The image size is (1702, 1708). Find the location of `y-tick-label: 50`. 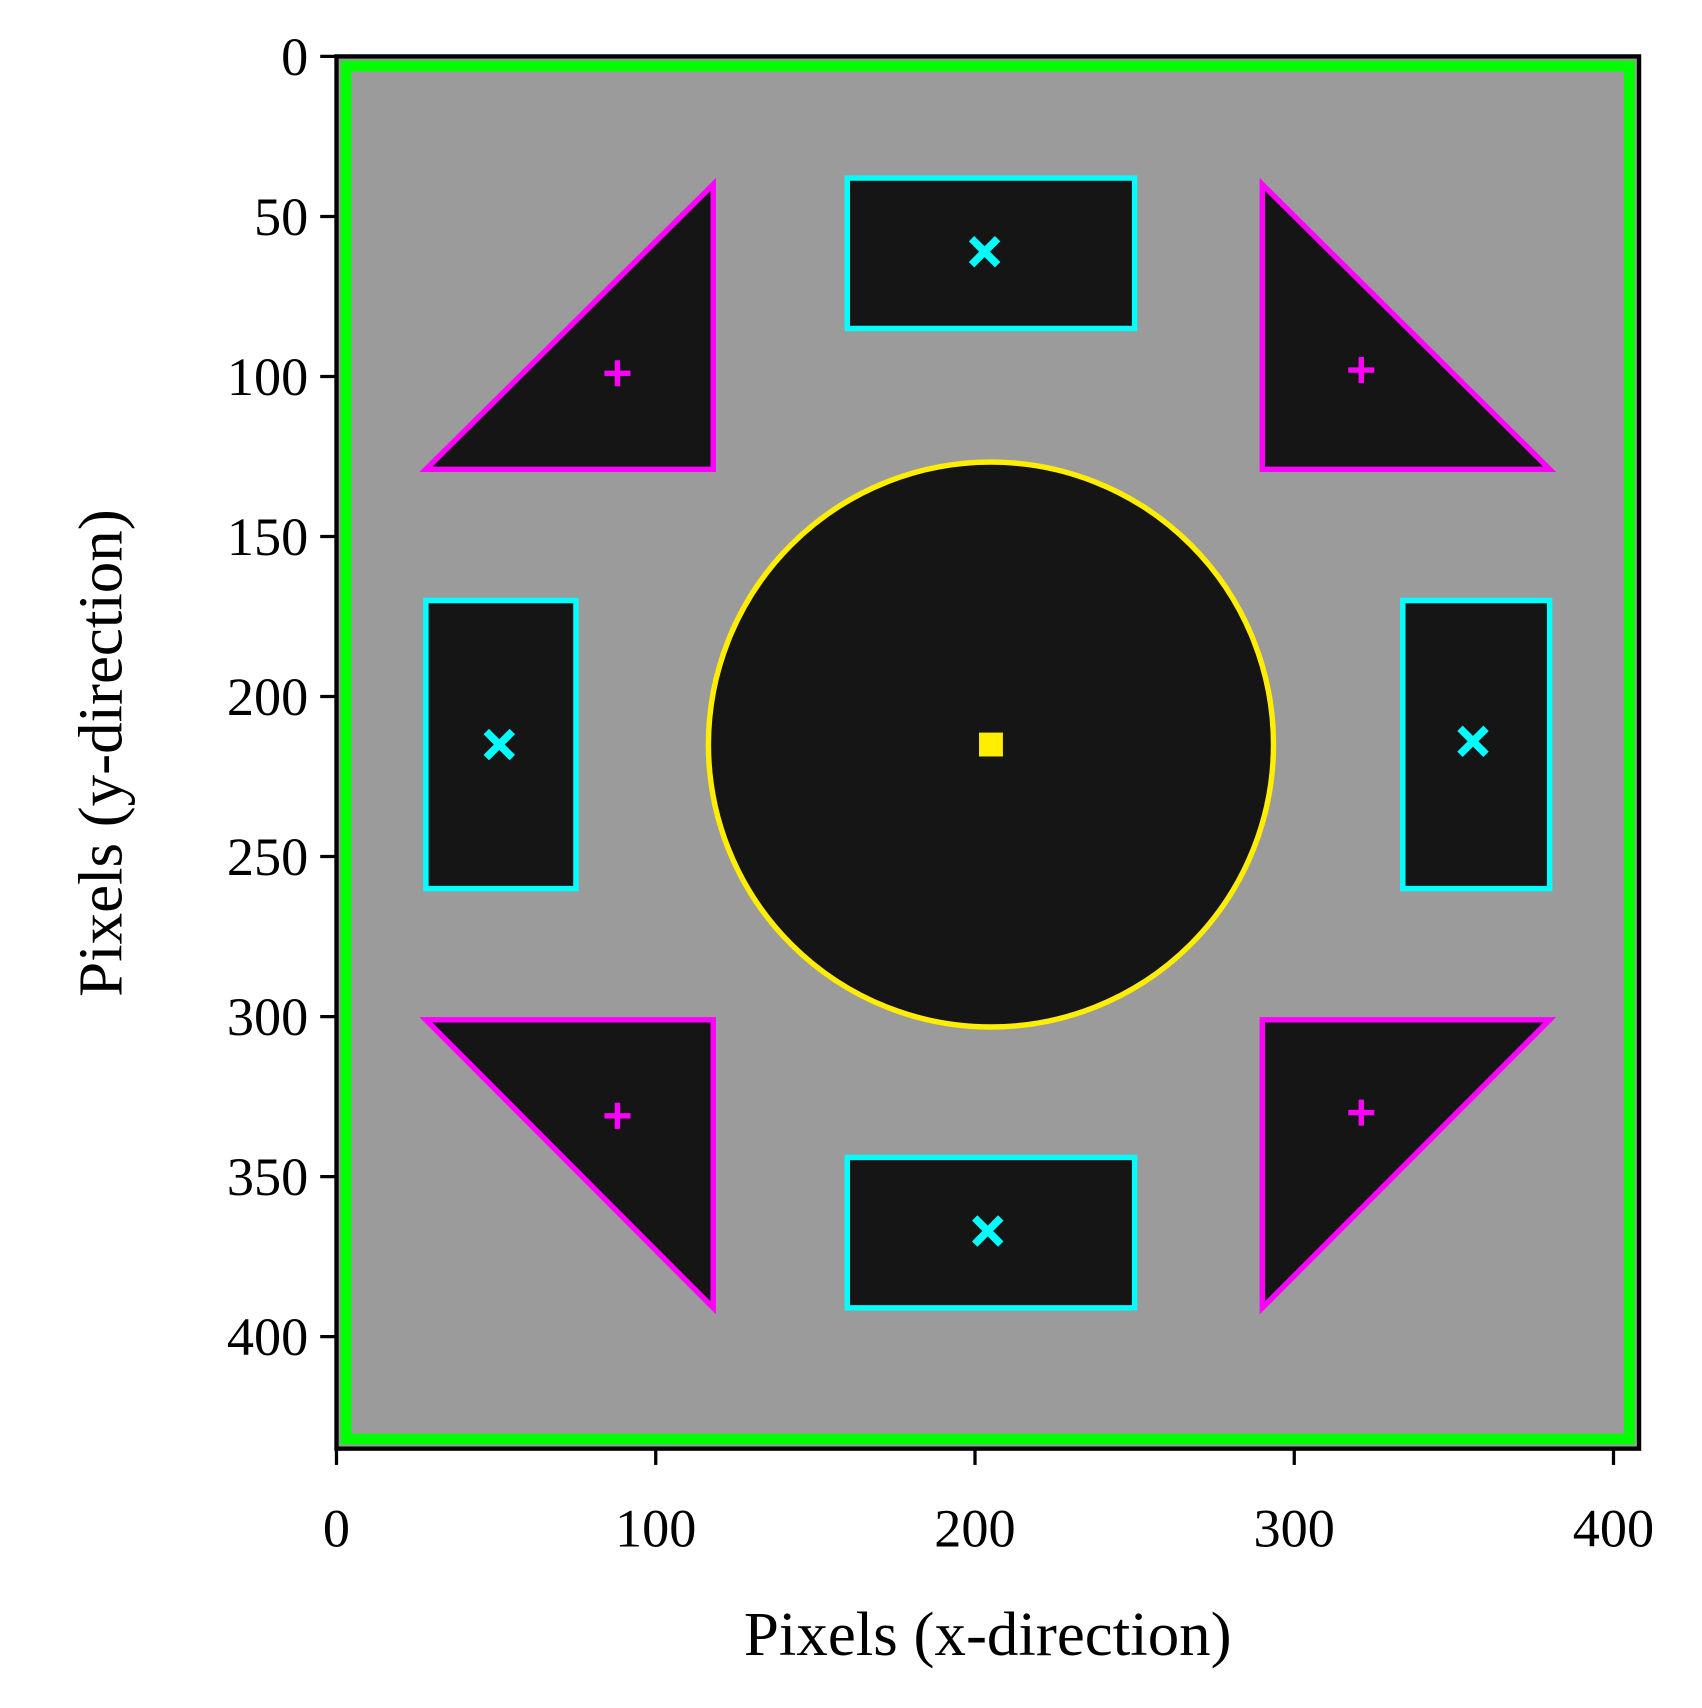

y-tick-label: 50 is located at coordinates (281, 217).